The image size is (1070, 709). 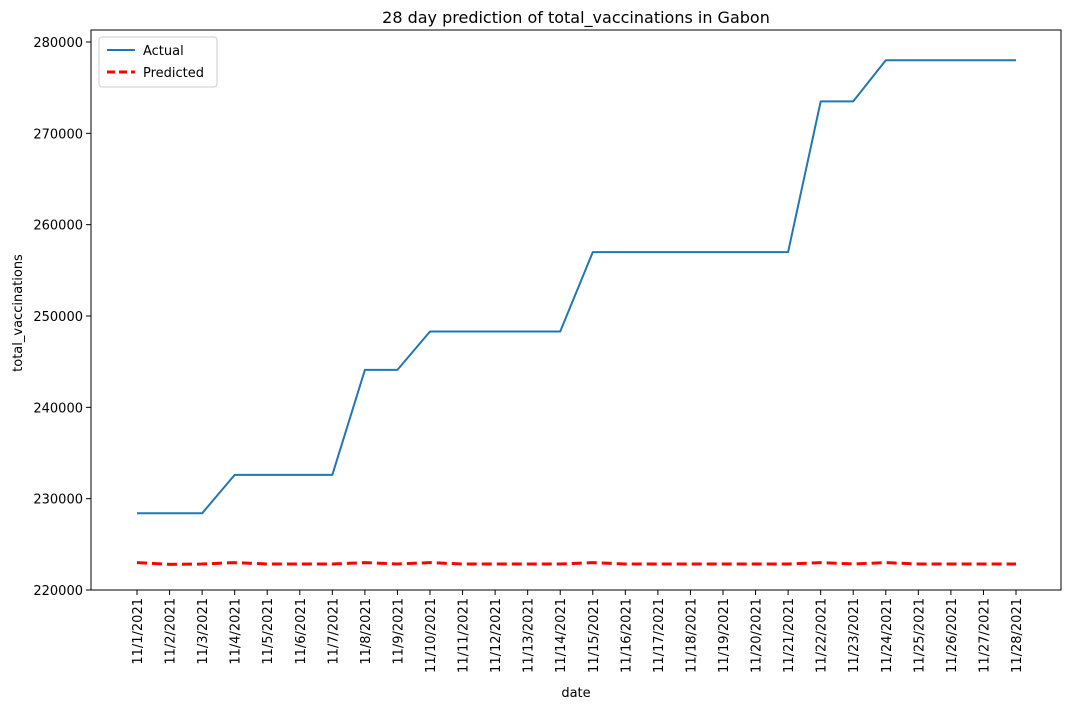 What do you see at coordinates (58, 317) in the screenshot?
I see `y-tick-label: 250000` at bounding box center [58, 317].